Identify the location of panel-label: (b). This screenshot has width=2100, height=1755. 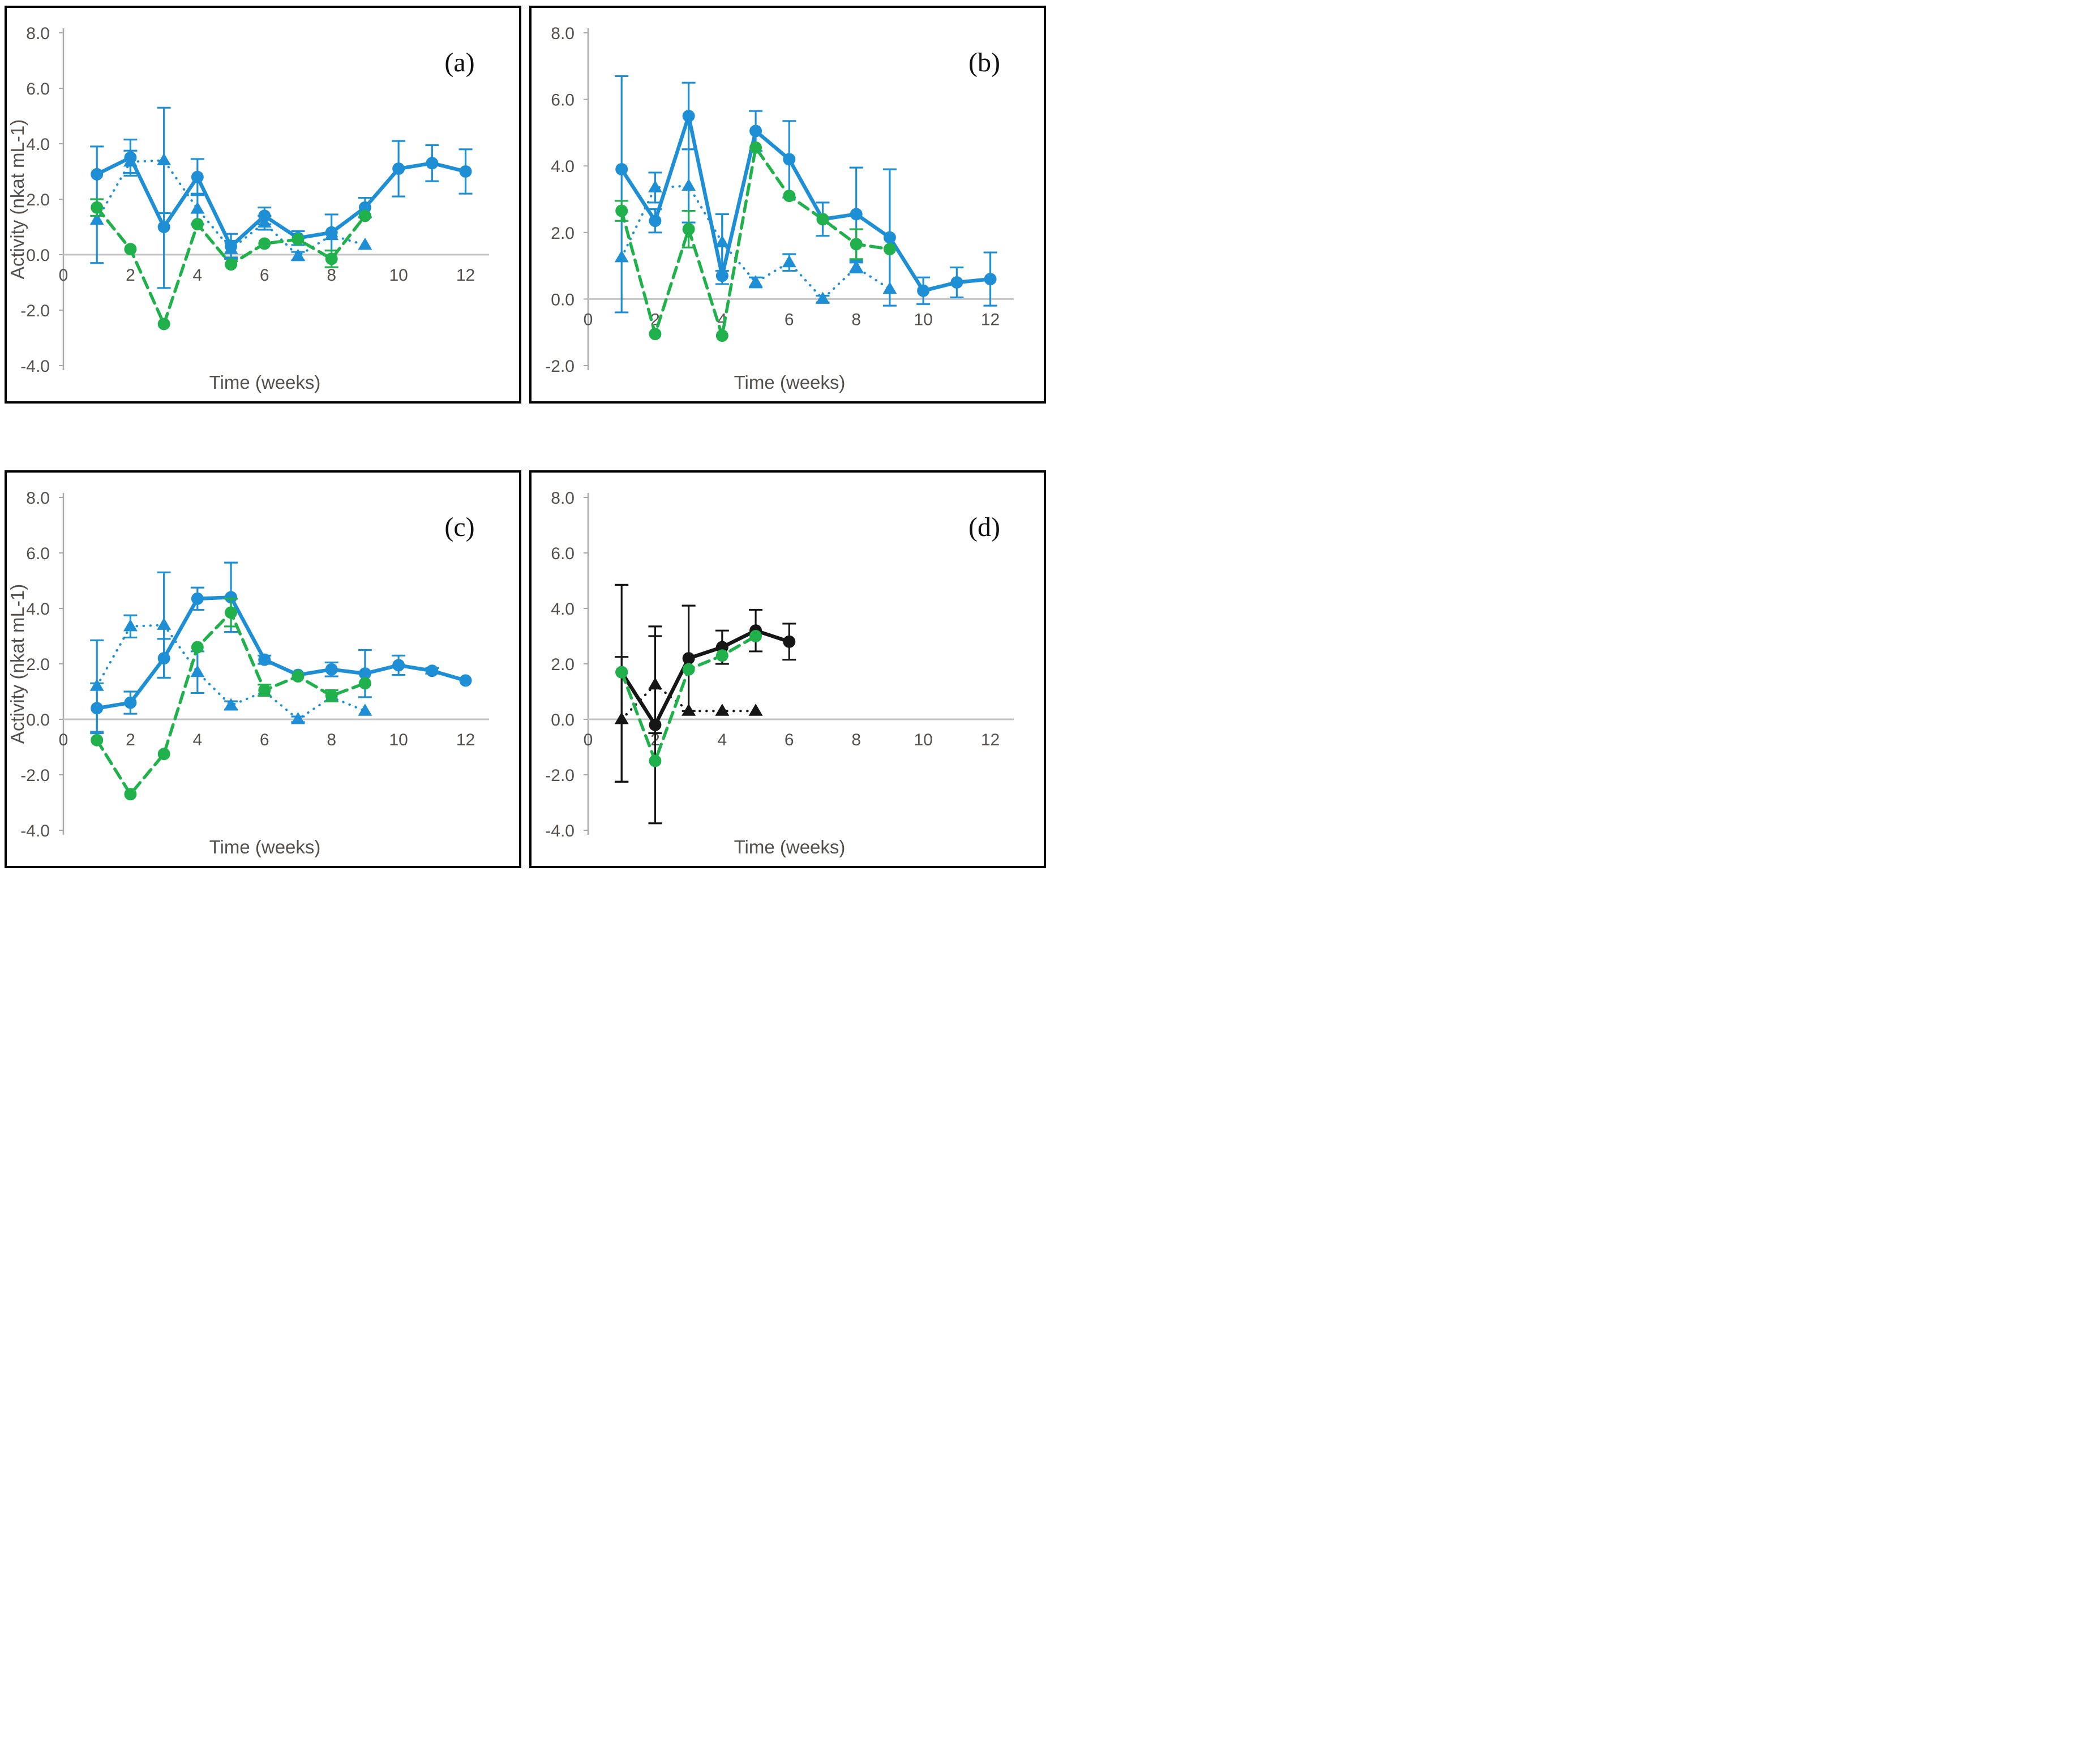
(984, 63).